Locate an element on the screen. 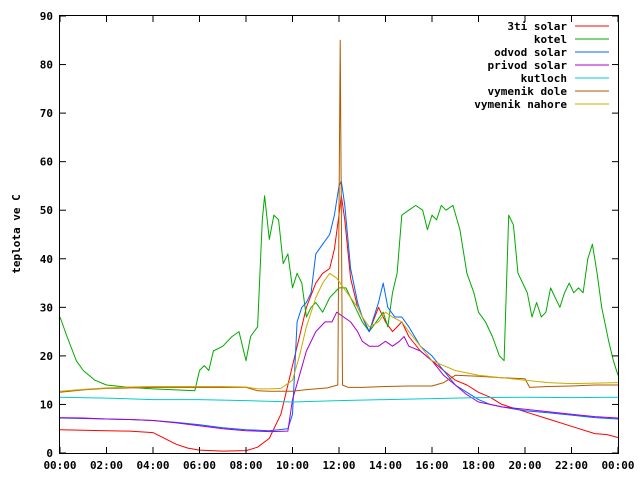 This screenshot has width=640, height=480. y-tick-label: 30 is located at coordinates (46, 307).